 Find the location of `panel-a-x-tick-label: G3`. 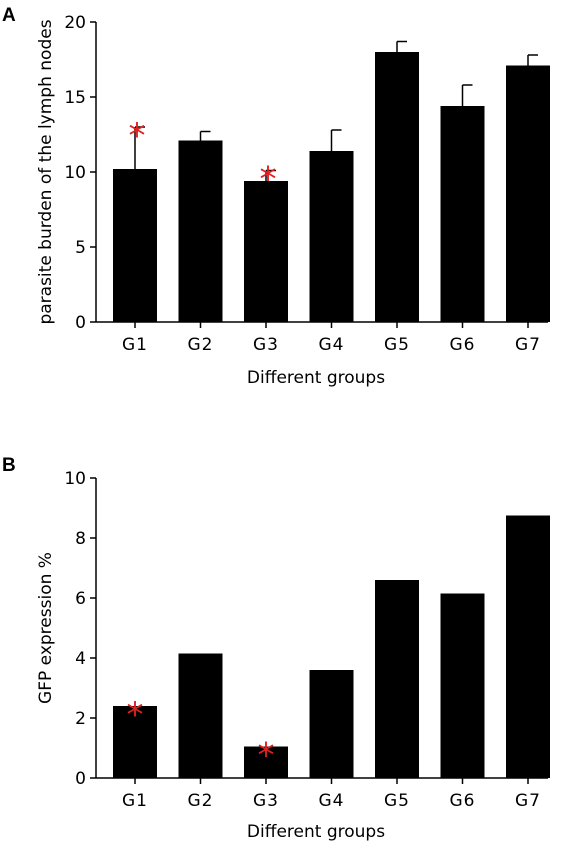

panel-a-x-tick-label: G3 is located at coordinates (266, 345).